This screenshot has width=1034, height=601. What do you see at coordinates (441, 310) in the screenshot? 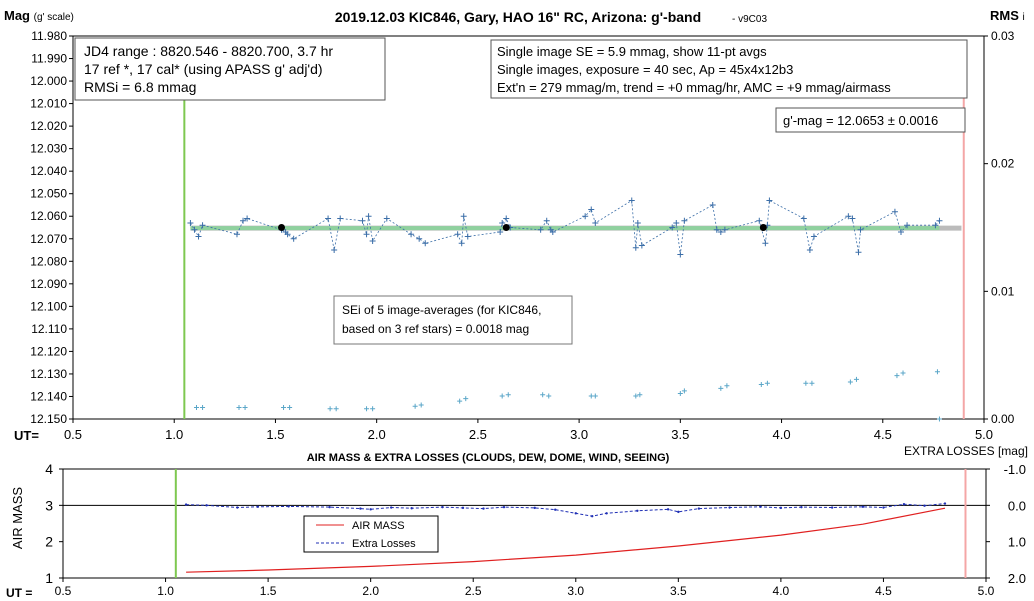
I see `sei-line-1: SEi of 5 image-averages (for KIC846,` at bounding box center [441, 310].